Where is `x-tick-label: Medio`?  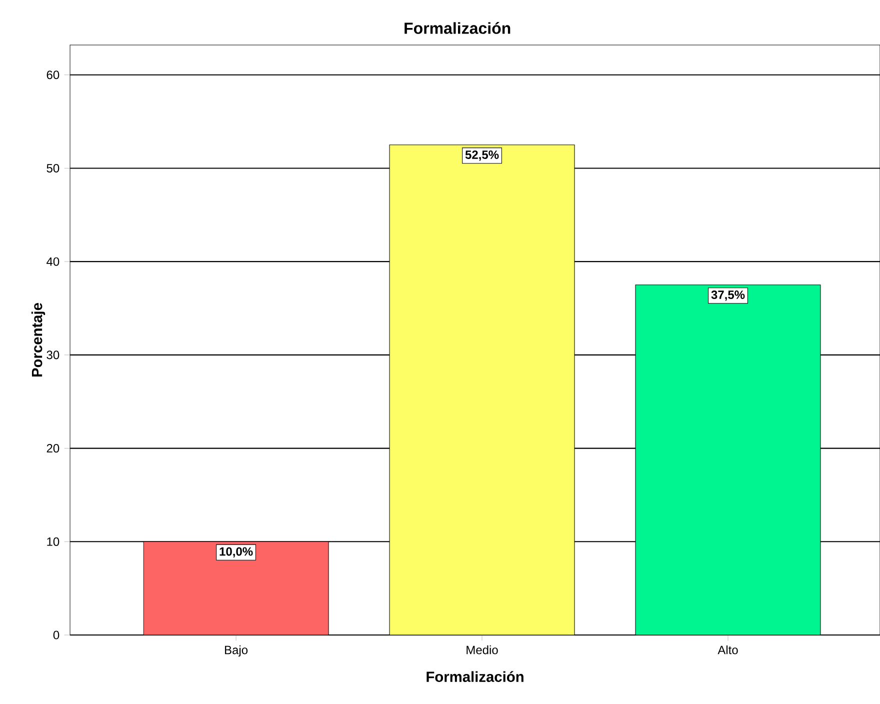 x-tick-label: Medio is located at coordinates (482, 649).